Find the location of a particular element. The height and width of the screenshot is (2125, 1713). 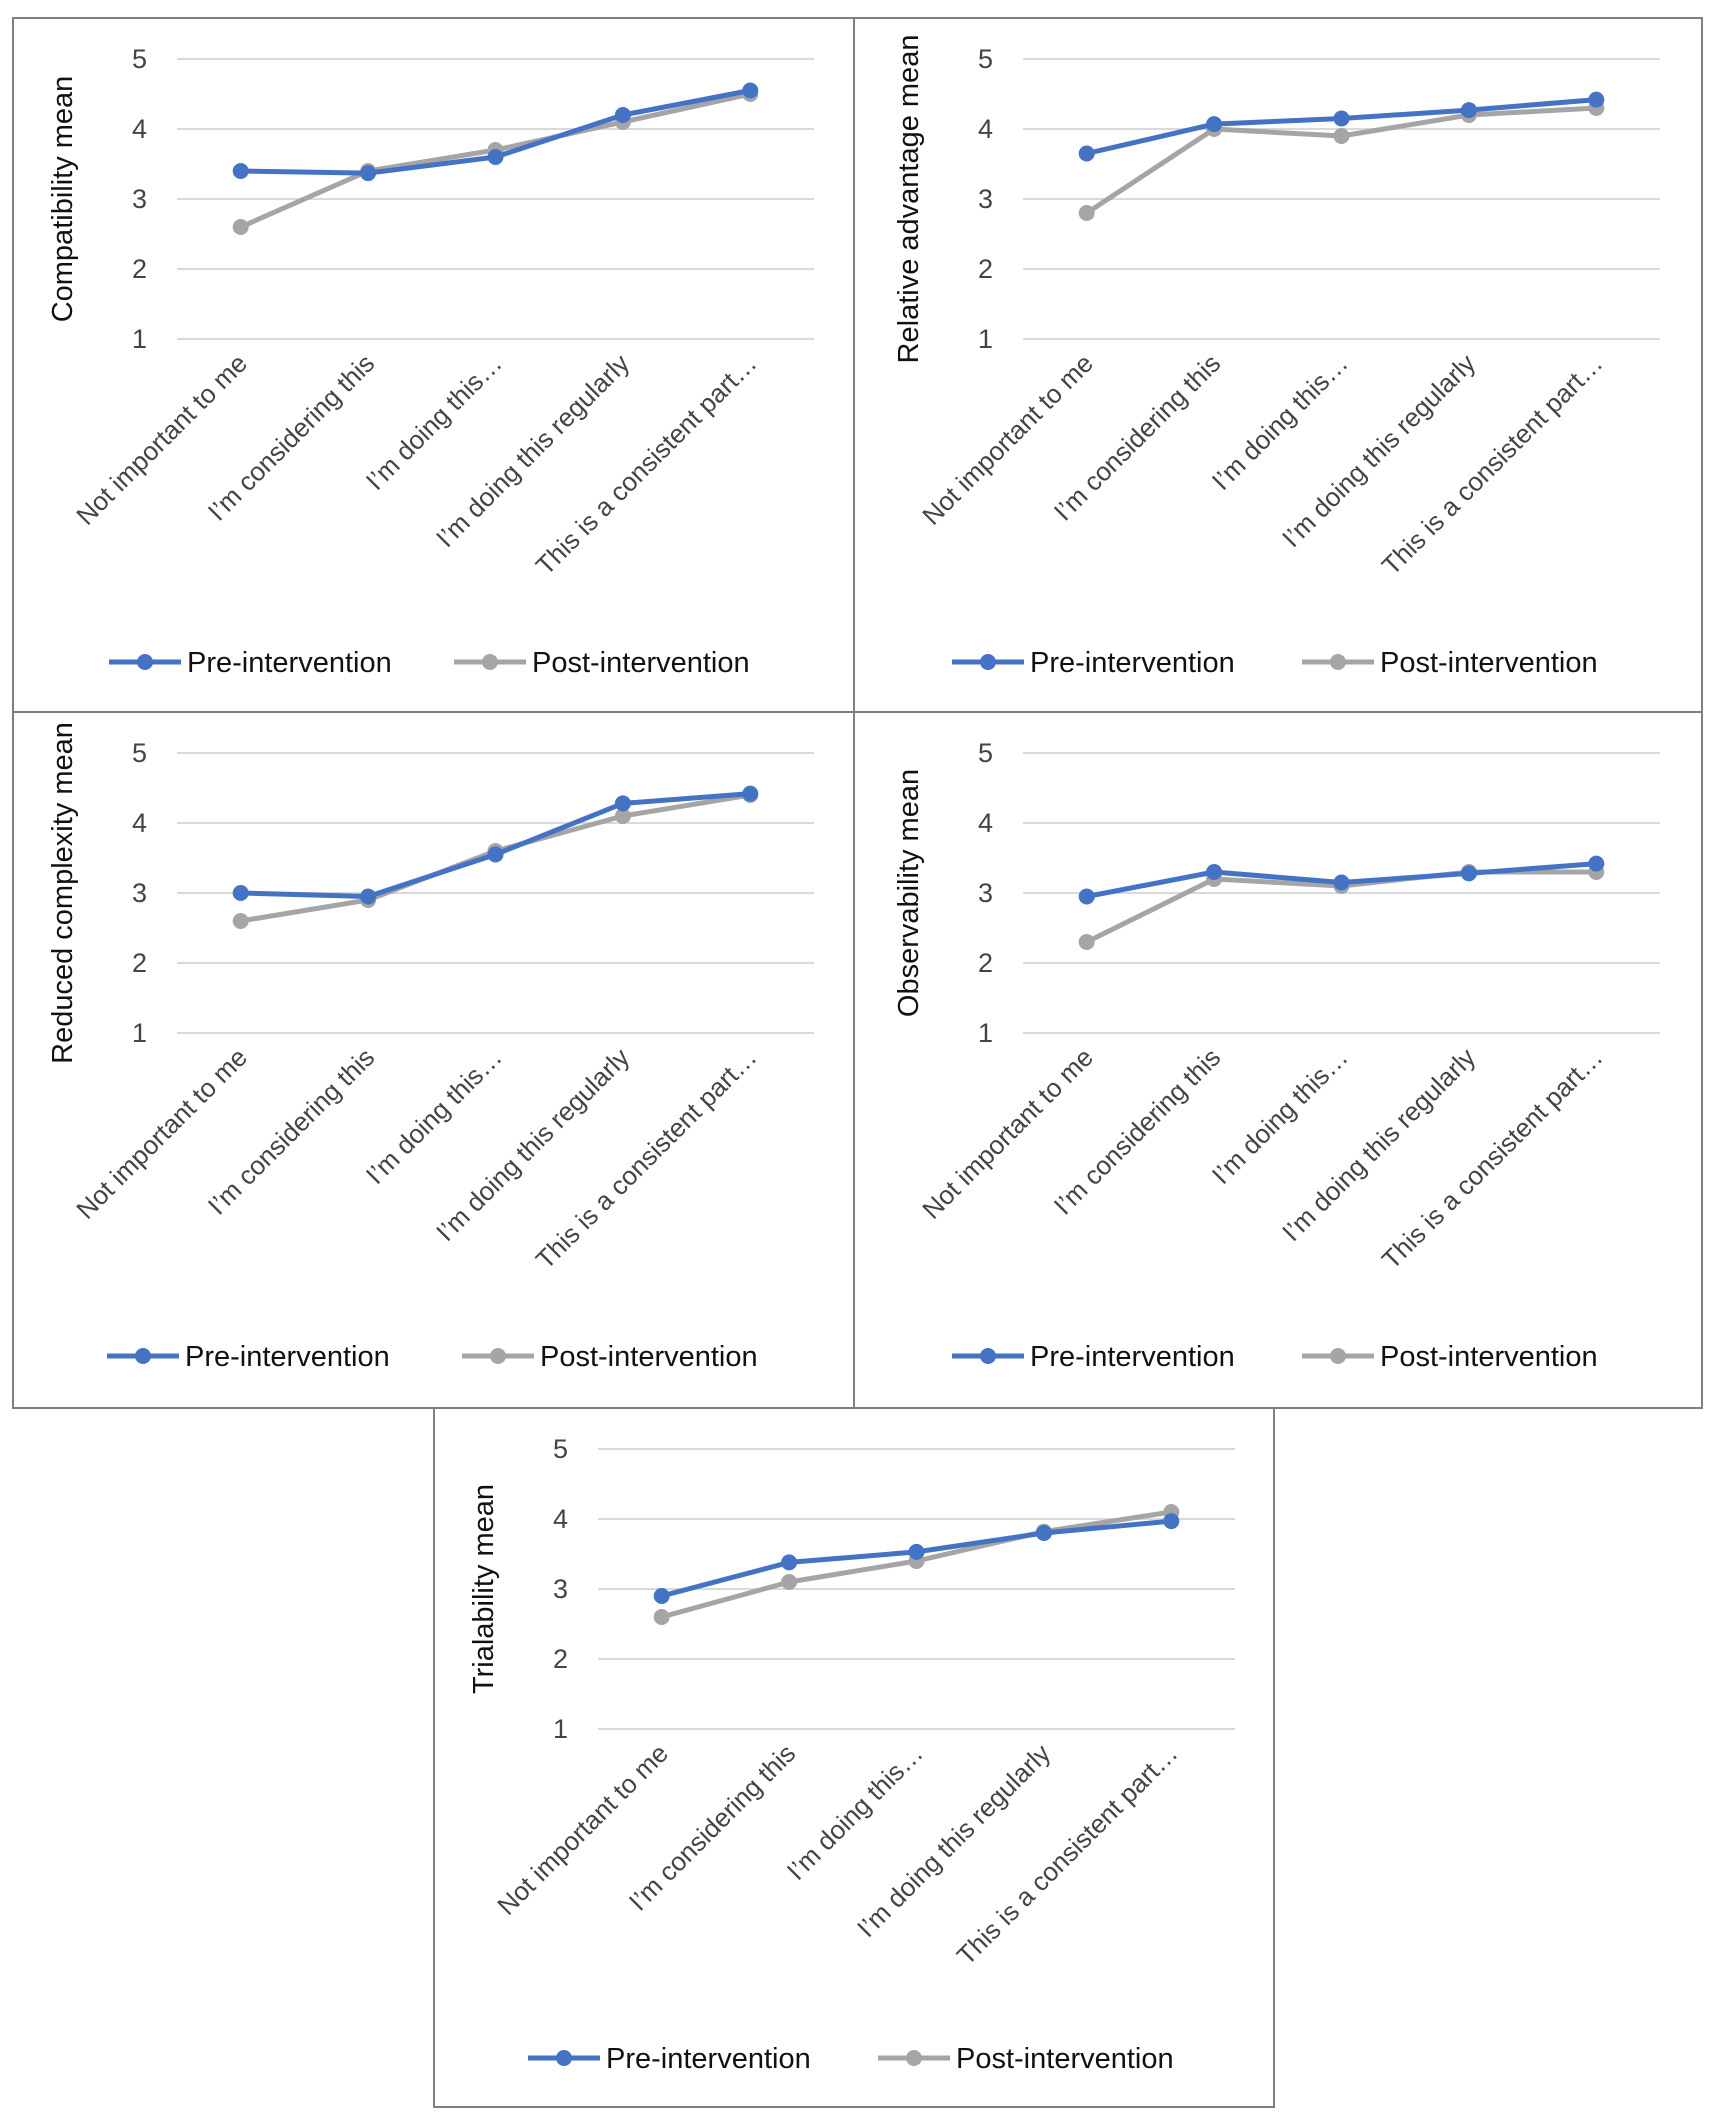

series-line-pre is located at coordinates (1341, 126).